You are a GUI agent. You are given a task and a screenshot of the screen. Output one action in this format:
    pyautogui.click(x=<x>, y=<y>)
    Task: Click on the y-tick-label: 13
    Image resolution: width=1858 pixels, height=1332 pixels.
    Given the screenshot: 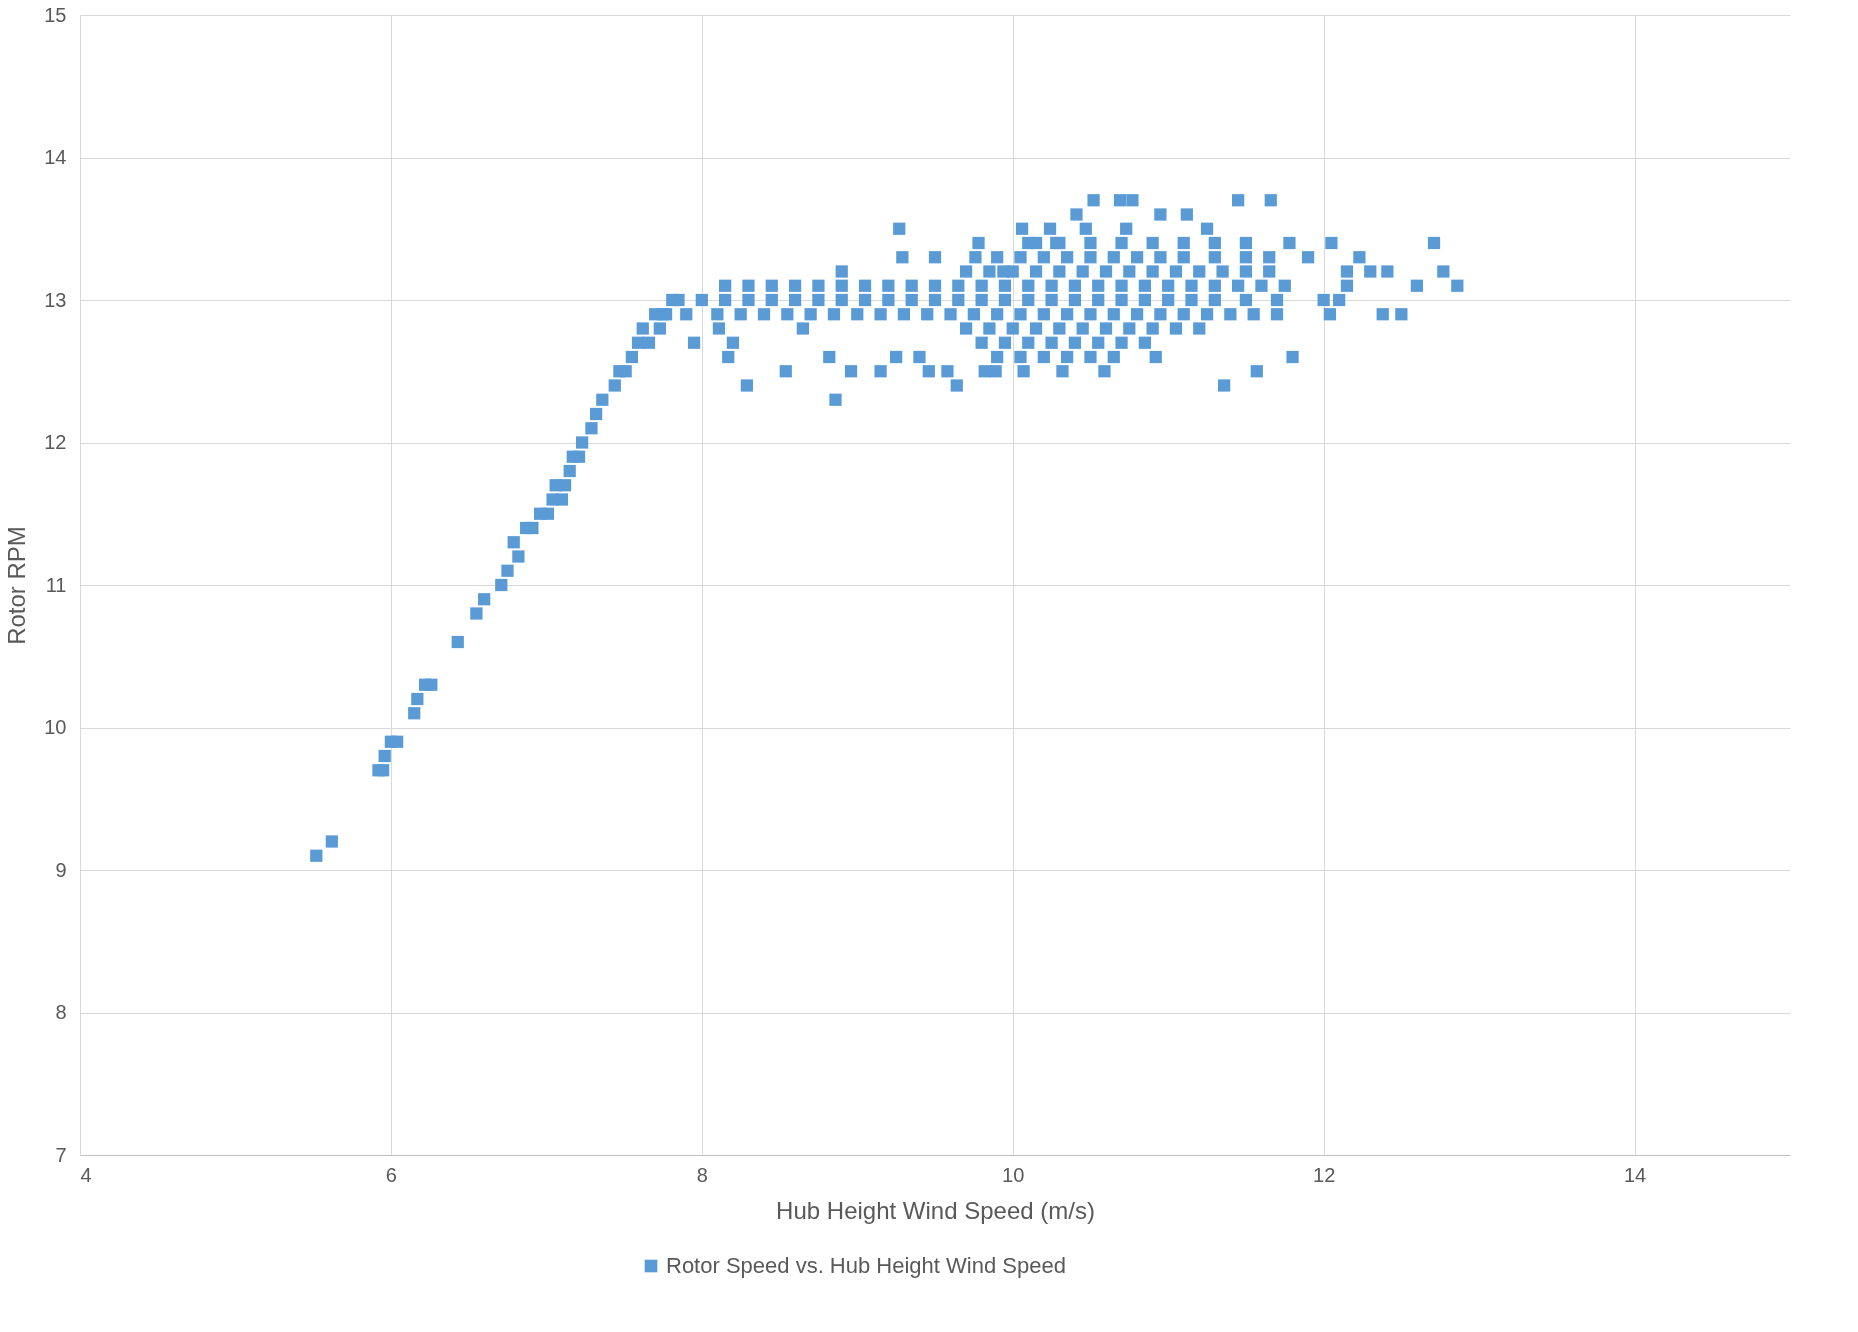 What is the action you would take?
    pyautogui.click(x=55, y=299)
    